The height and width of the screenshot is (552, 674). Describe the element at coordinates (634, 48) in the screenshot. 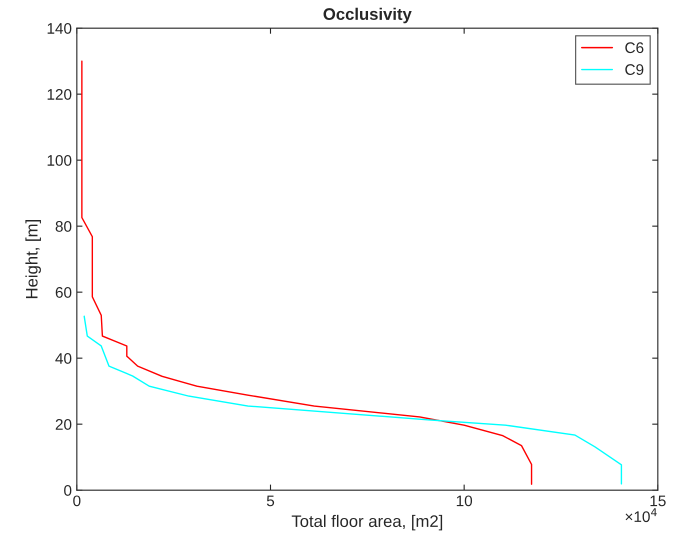

I see `legend-label: C6` at that location.